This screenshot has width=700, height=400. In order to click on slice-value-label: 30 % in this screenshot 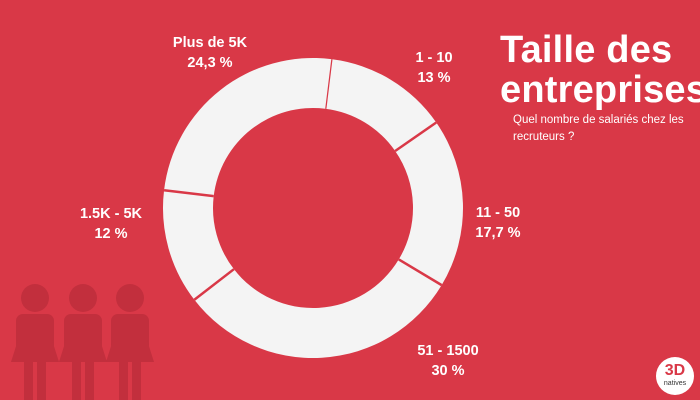, I will do `click(447, 371)`.